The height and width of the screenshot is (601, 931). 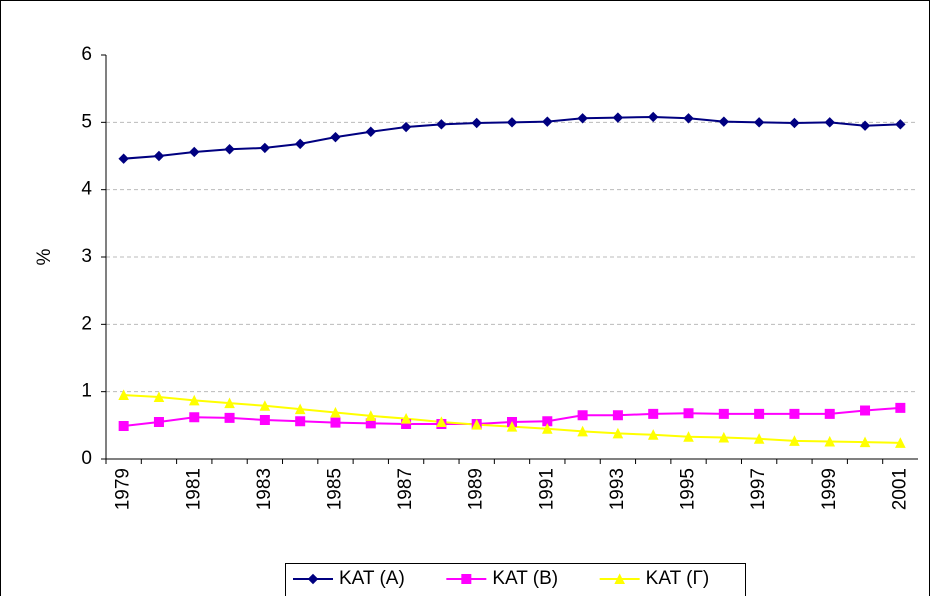 I want to click on x-tick-label: 1993, so click(x=617, y=489).